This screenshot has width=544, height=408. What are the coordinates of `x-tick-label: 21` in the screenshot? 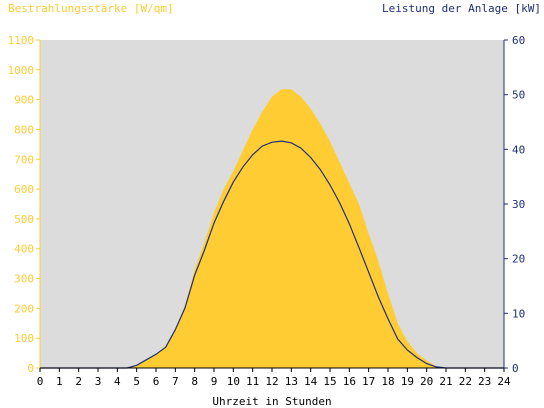 It's located at (445, 381).